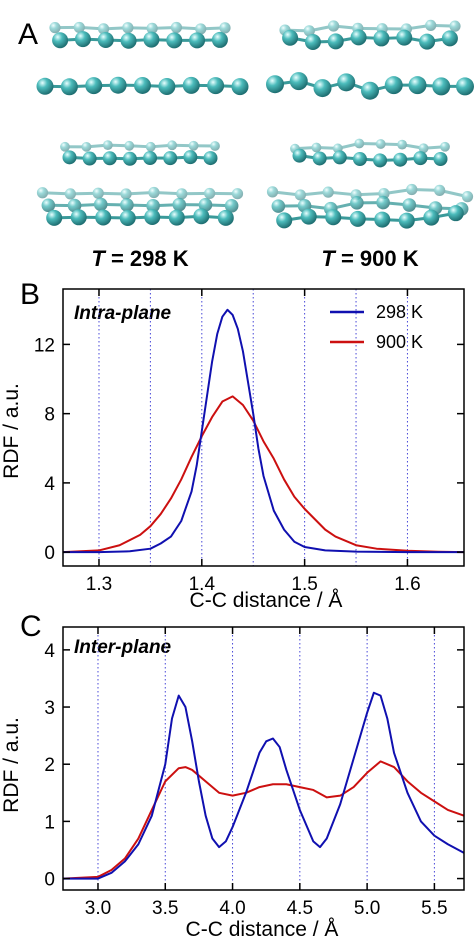  What do you see at coordinates (11, 765) in the screenshot?
I see `panel-c-ylabel: RDF / a.u.` at bounding box center [11, 765].